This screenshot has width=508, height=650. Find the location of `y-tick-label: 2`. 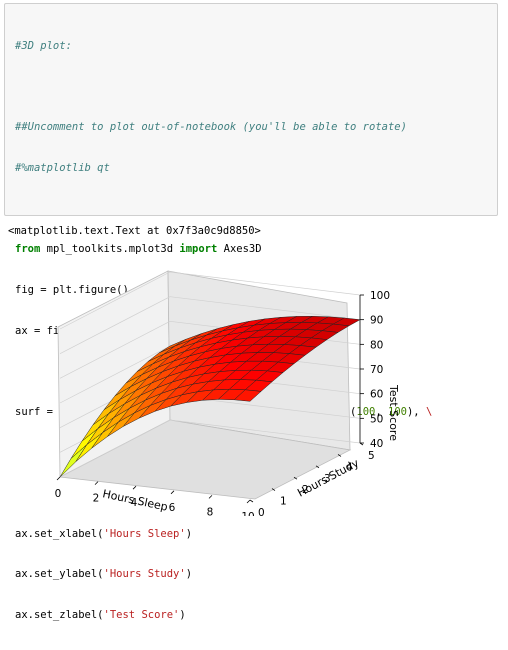

y-tick-label: 2 is located at coordinates (305, 490).